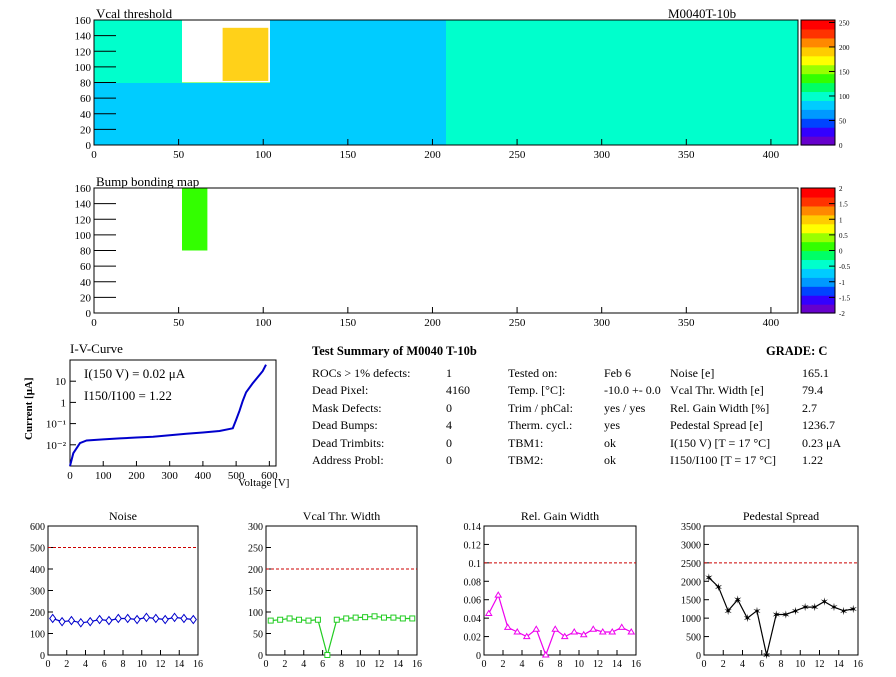 This screenshot has height=677, width=896. I want to click on summary-col3-row: I150/I100 [T = 17 °C] 1.22, so click(746, 460).